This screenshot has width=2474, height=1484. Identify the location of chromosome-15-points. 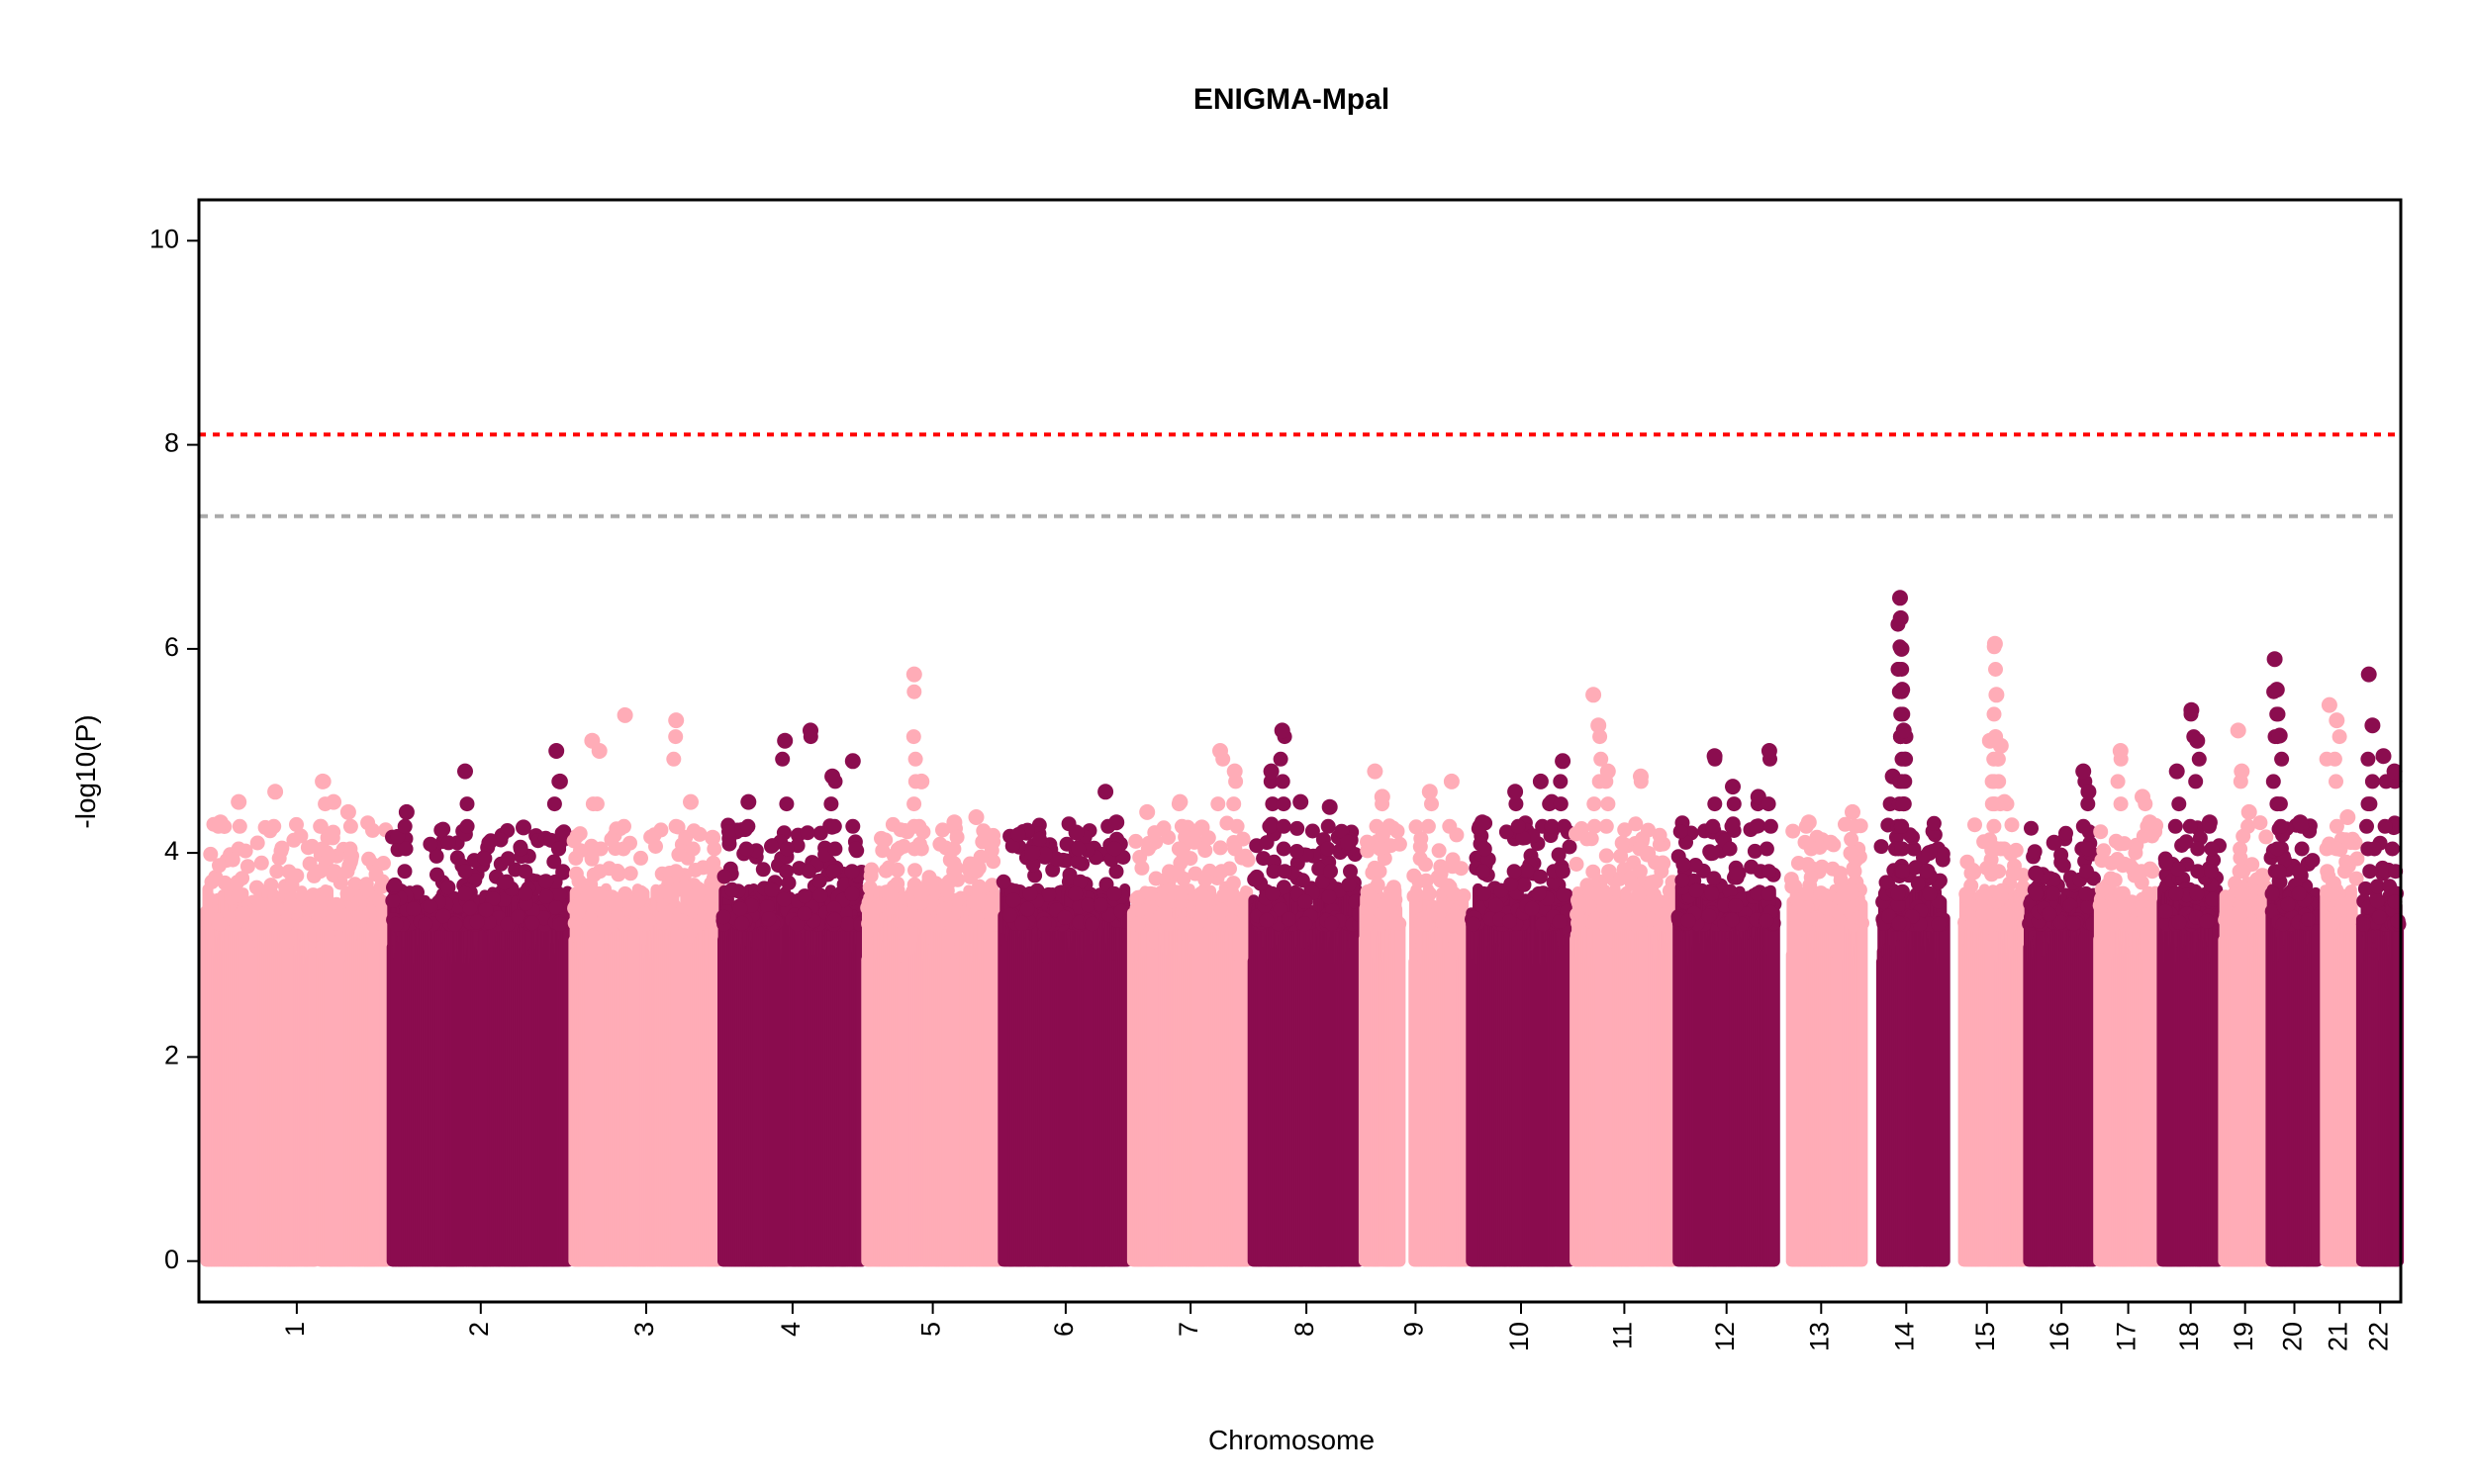
(1994, 951).